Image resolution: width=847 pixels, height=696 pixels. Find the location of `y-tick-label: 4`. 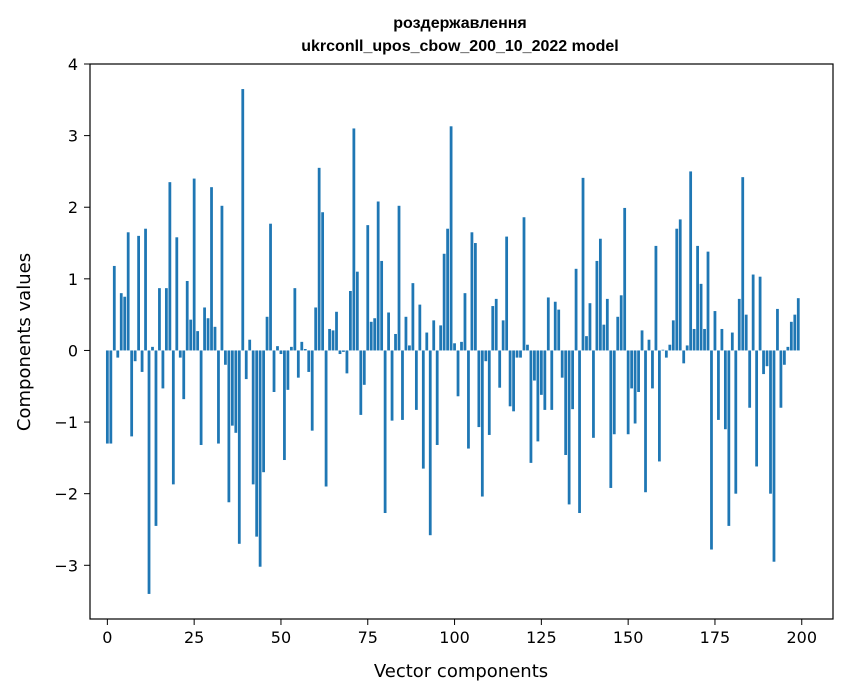

y-tick-label: 4 is located at coordinates (73, 64).